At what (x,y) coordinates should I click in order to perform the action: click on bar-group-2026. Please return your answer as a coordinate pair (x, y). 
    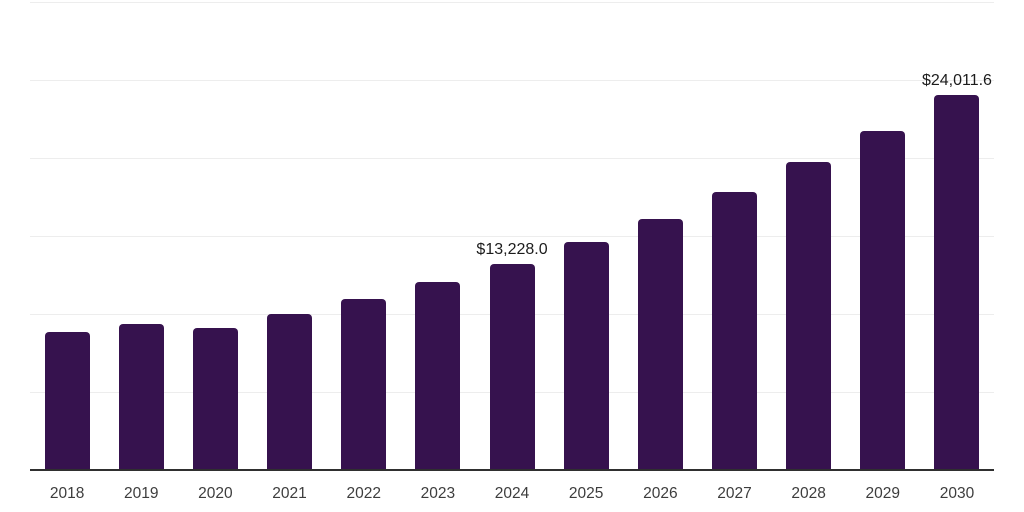
    Looking at the image, I should click on (660, 236).